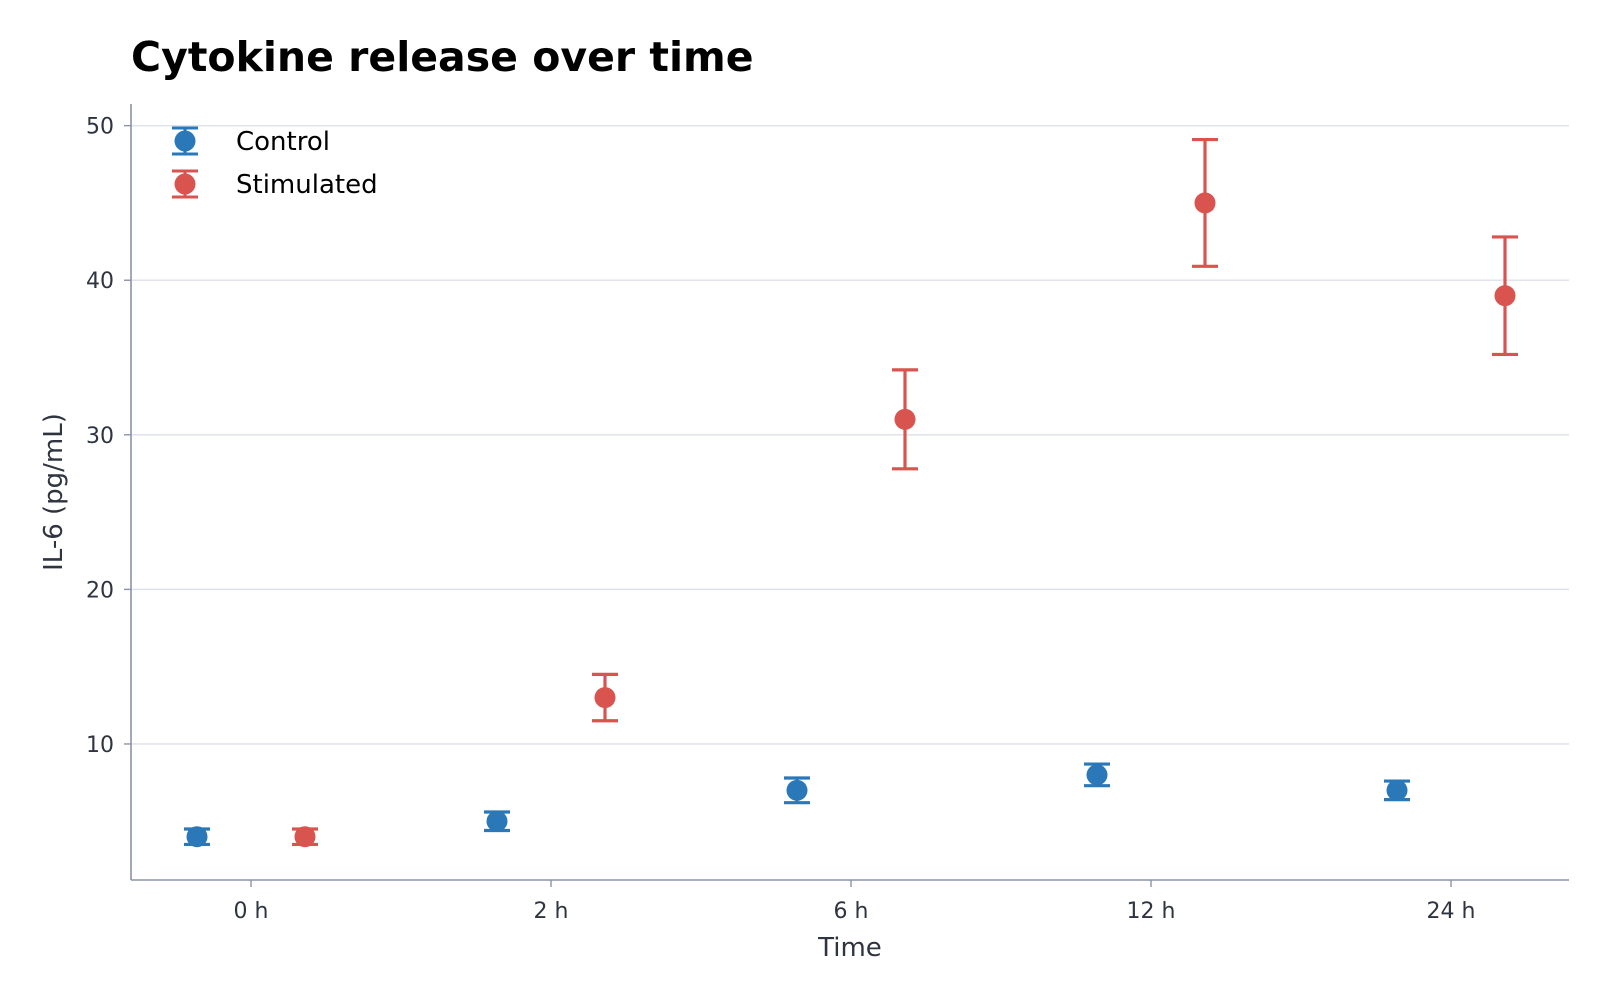 This screenshot has width=1600, height=1000. I want to click on y-axis-label: IL-6 (pg/mL), so click(54, 492).